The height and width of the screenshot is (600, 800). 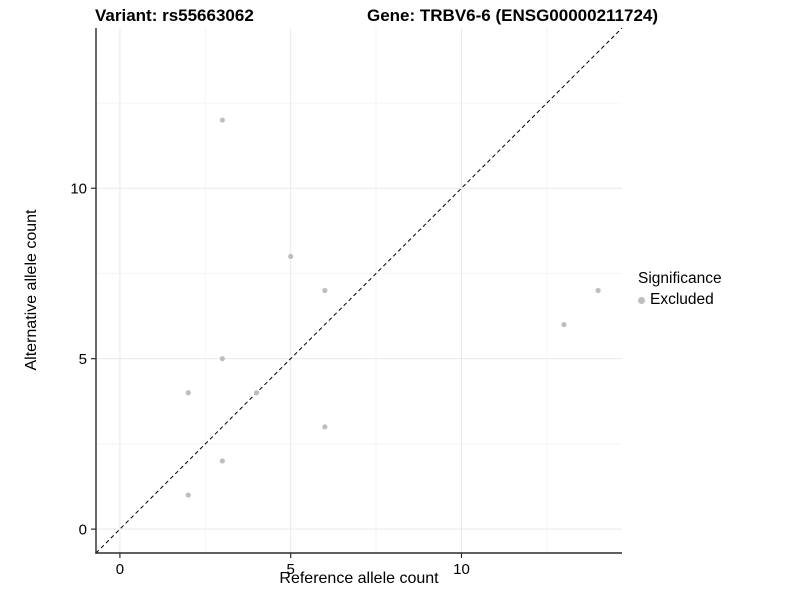 I want to click on legend-item-excluded: Excluded, so click(x=680, y=300).